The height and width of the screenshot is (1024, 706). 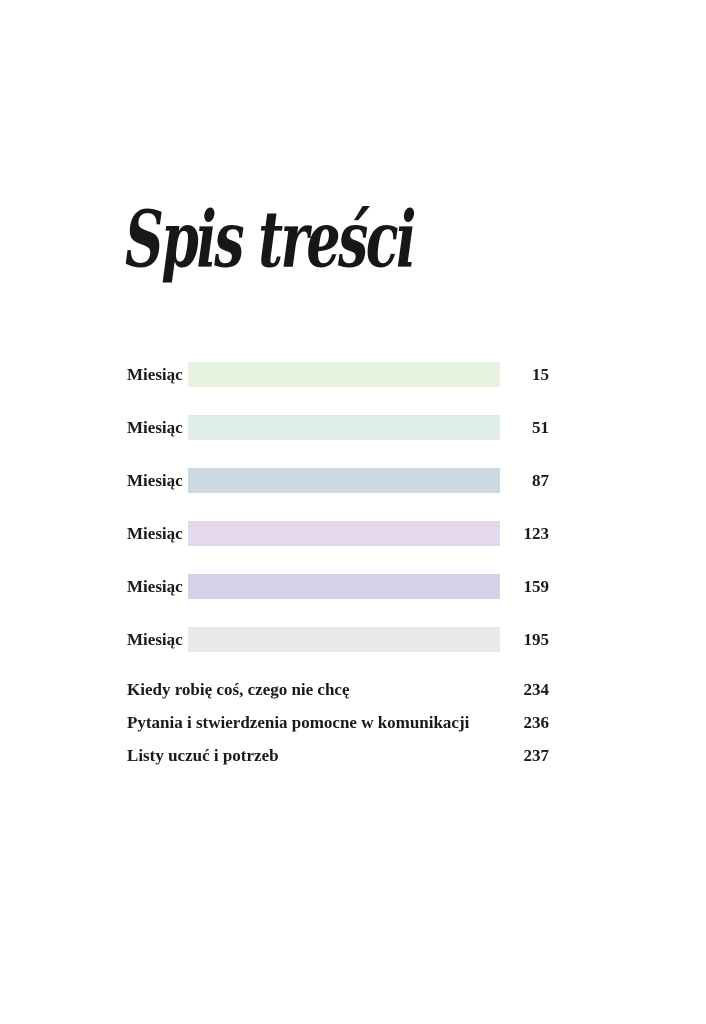 I want to click on toc-entry: Listy uczuć i potrzeb 237, so click(x=338, y=756).